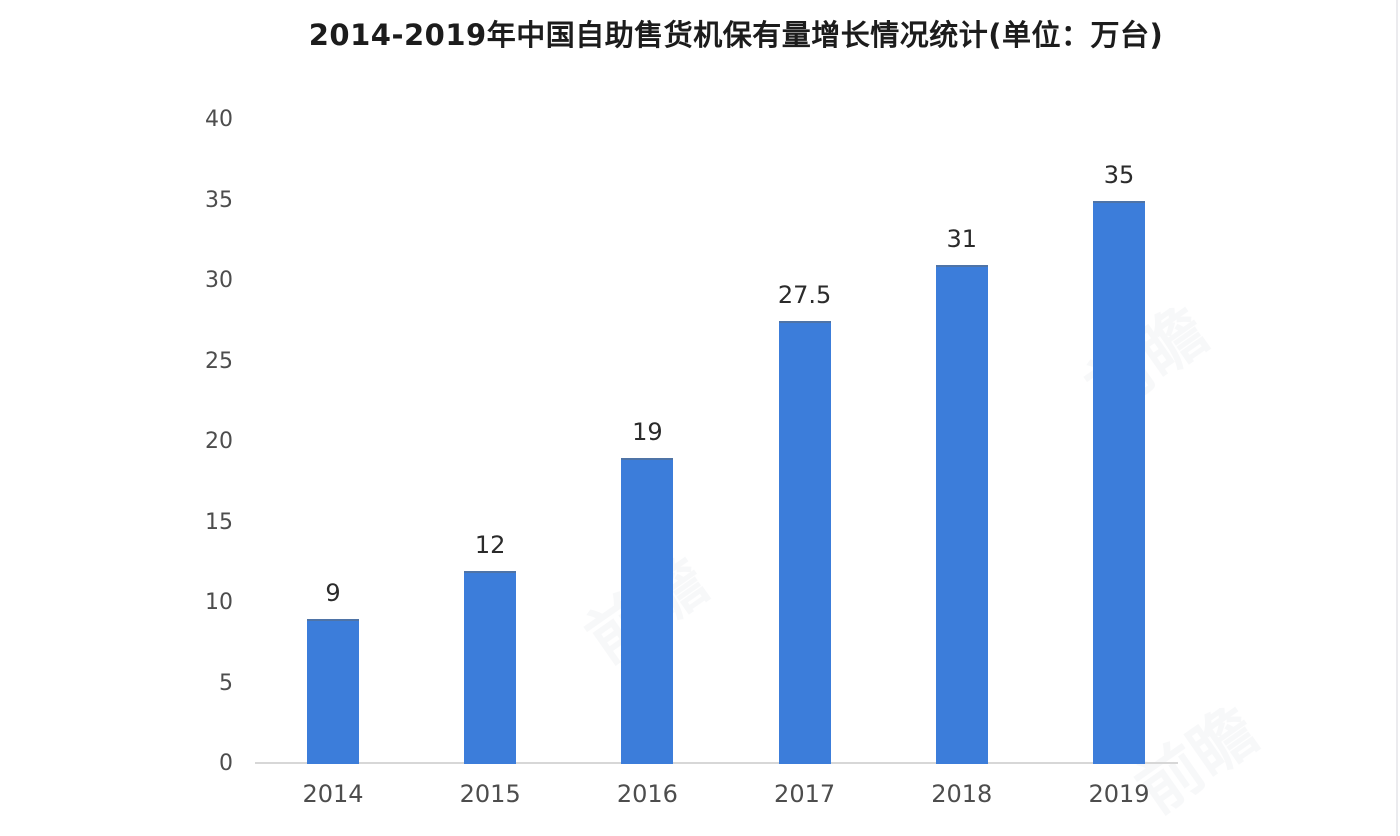 The image size is (1400, 836). Describe the element at coordinates (1397, 418) in the screenshot. I see `image-right-edge-line` at that location.